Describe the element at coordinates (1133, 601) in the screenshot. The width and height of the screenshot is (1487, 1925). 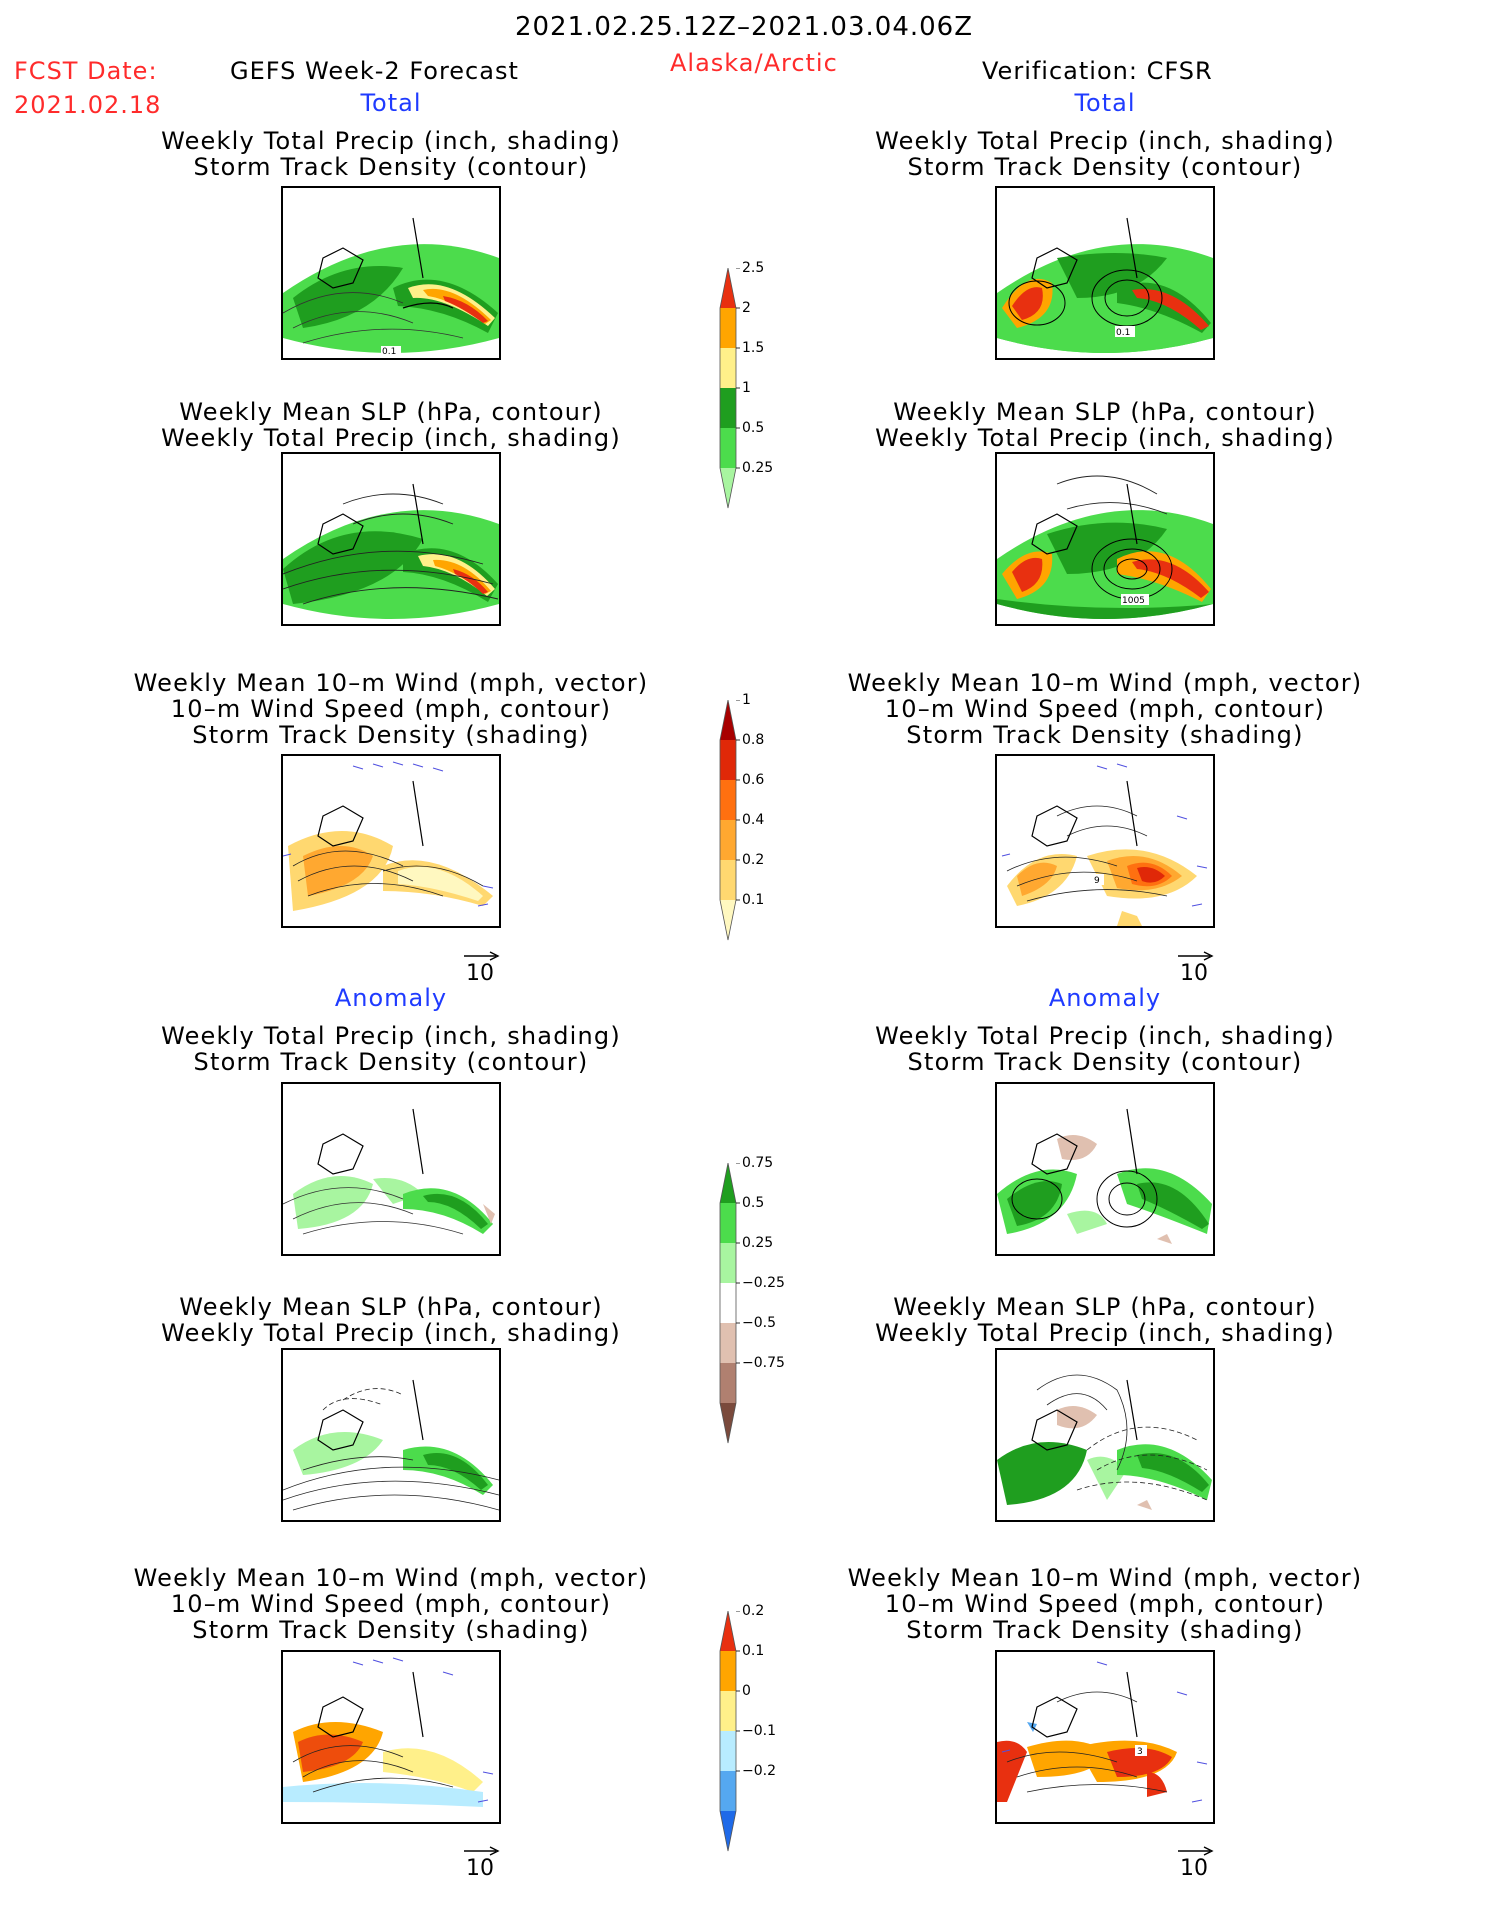
I see `contour-label: 1005` at that location.